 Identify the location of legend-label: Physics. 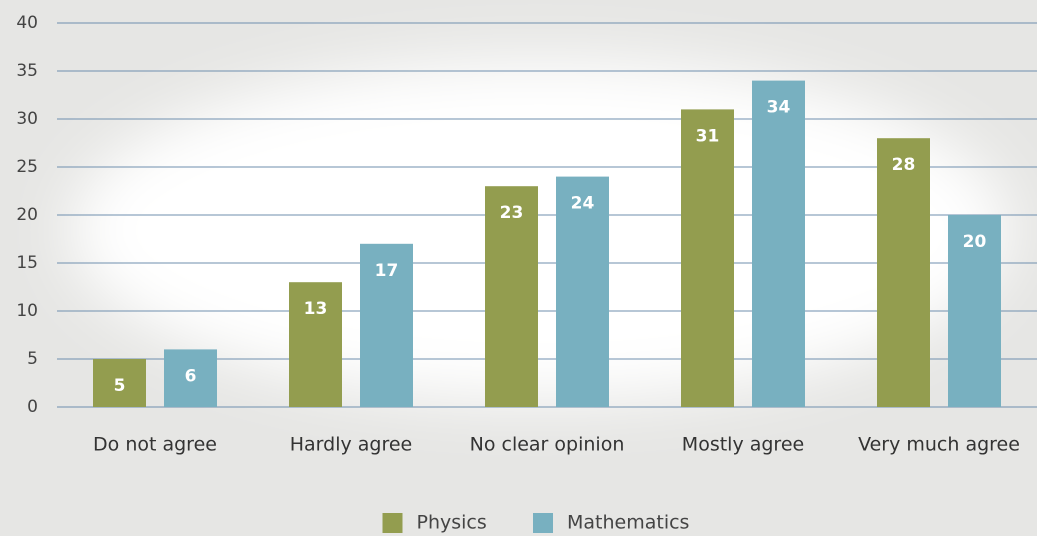
(452, 523).